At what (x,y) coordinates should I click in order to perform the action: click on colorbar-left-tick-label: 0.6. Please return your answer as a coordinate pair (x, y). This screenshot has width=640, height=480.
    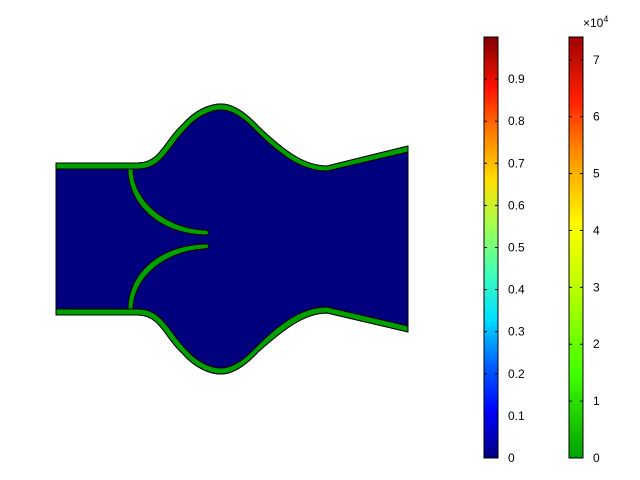
    Looking at the image, I should click on (516, 205).